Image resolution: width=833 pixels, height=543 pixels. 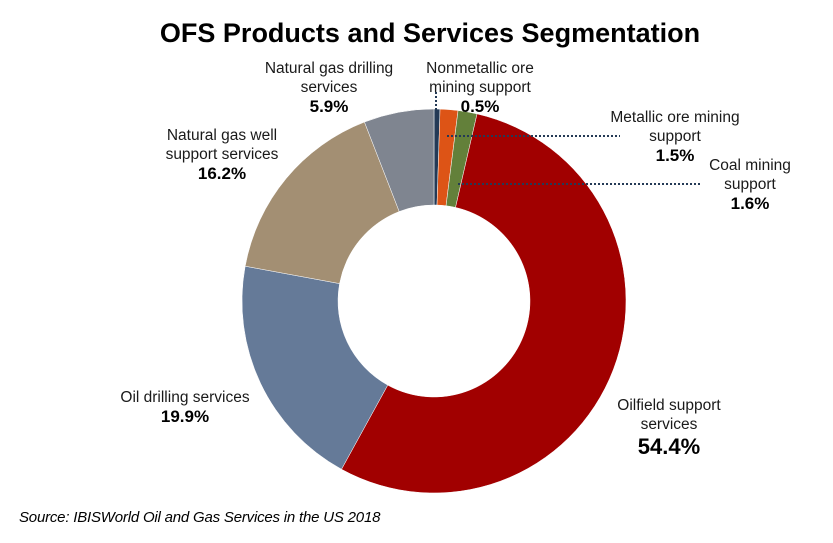 I want to click on label-line: Natural gas well, so click(x=222, y=135).